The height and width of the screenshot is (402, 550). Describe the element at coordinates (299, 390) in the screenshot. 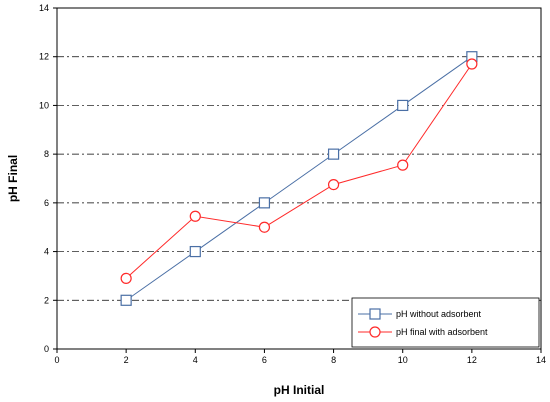

I see `x-axis-title: pH Initial` at that location.